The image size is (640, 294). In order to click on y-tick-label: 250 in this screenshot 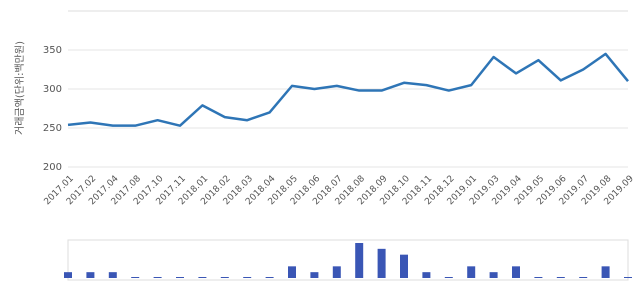, I will do `click(52, 128)`.